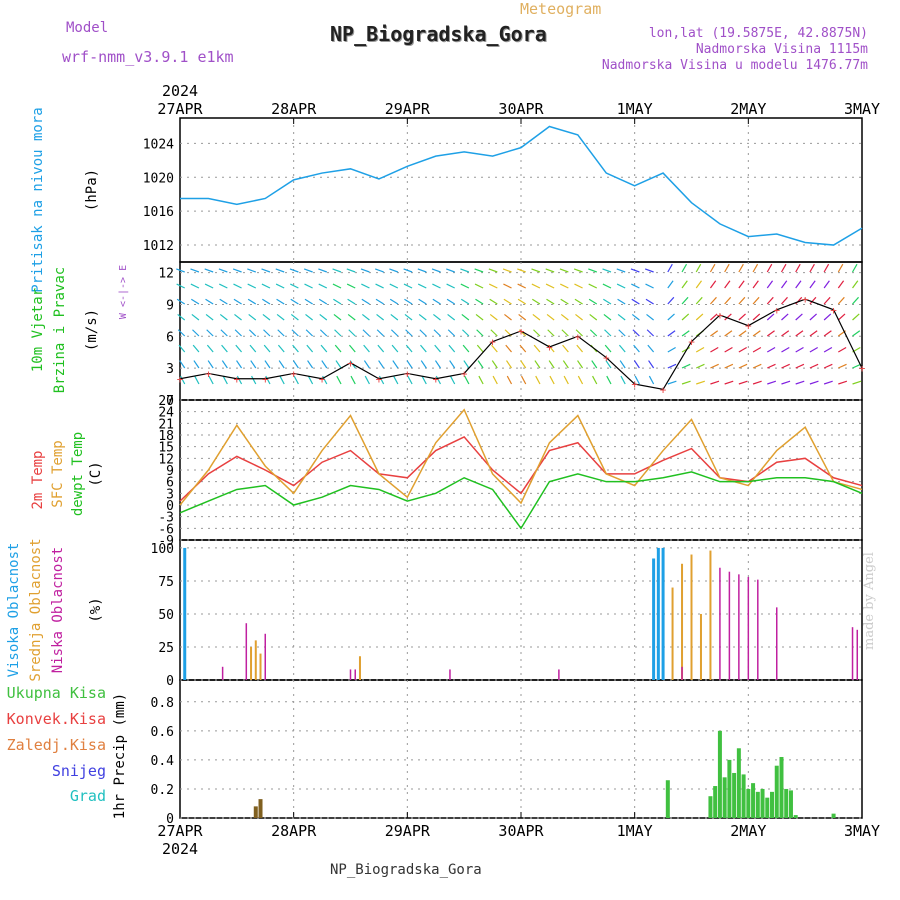  Describe the element at coordinates (170, 401) in the screenshot. I see `y-tick-label: 0` at that location.